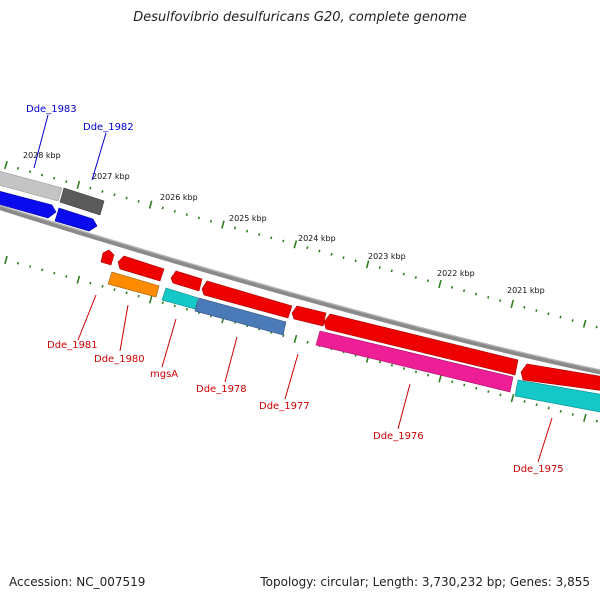  Describe the element at coordinates (133, 284) in the screenshot. I see `gene-arrow-dde1980` at that location.